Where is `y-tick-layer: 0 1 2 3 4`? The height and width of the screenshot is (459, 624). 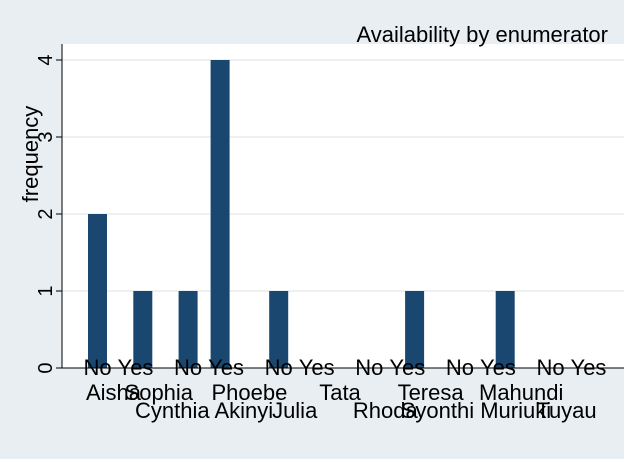
y-tick-layer: 0 1 2 3 4 is located at coordinates (48, 214).